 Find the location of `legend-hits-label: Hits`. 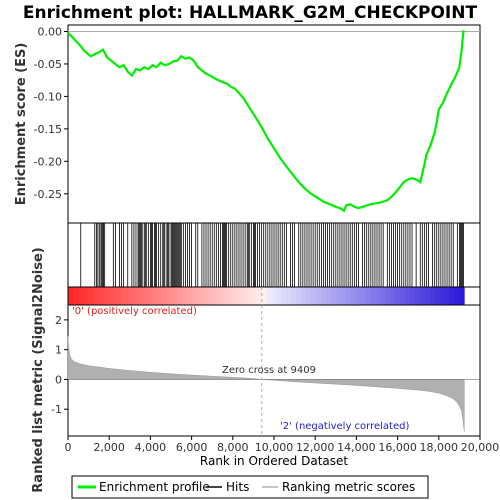

legend-hits-label: Hits is located at coordinates (237, 487).